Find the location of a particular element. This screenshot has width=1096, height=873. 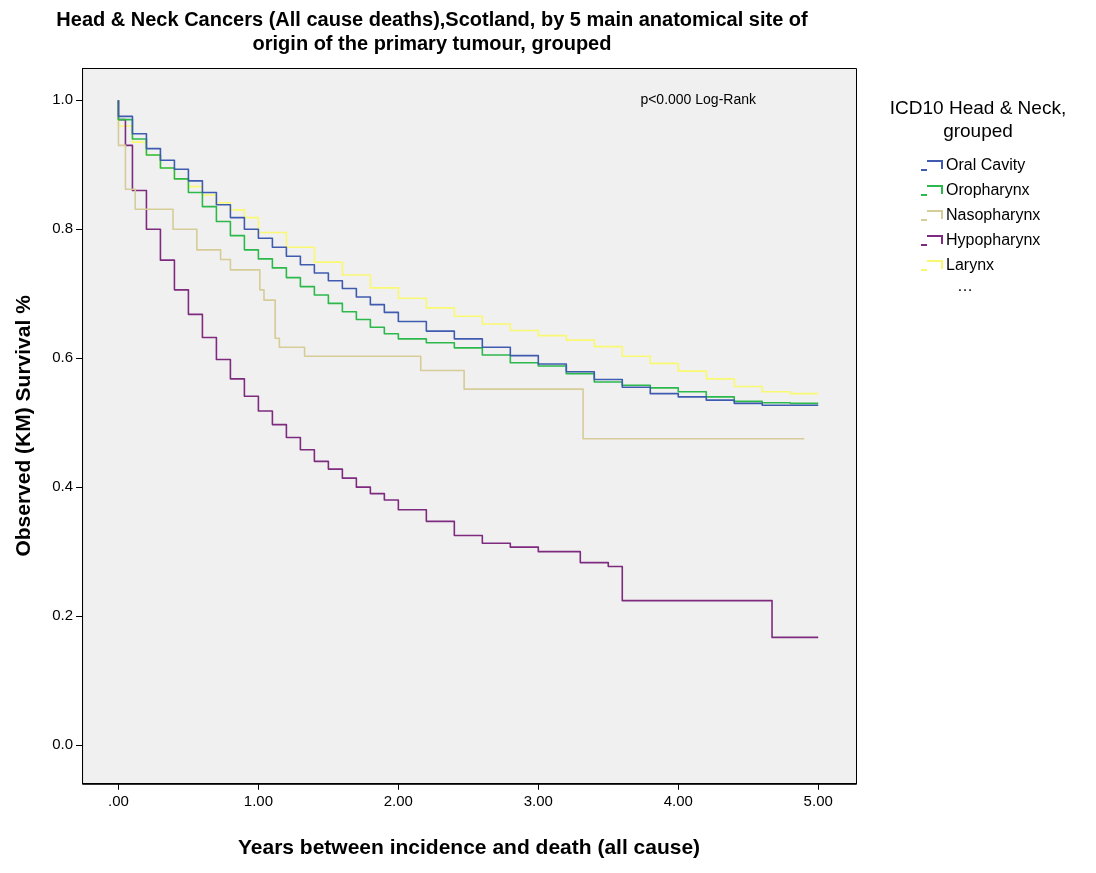

legend-label: Oropharynx is located at coordinates (988, 189).